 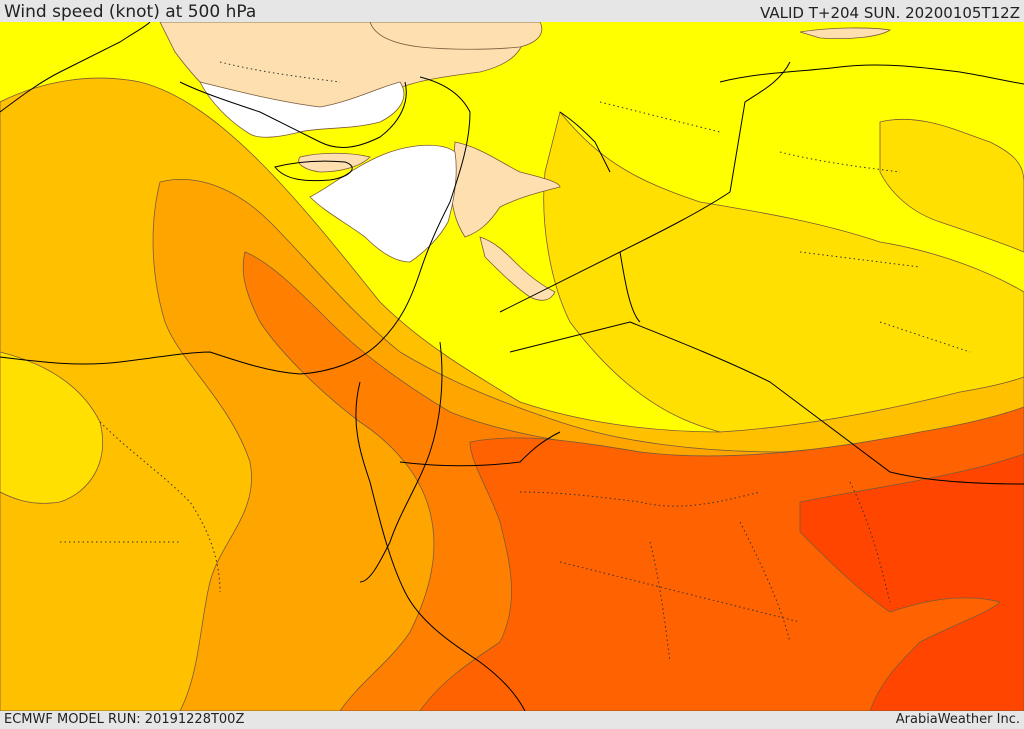 What do you see at coordinates (51, 427) in the screenshot?
I see `zone-yellow-west-blob` at bounding box center [51, 427].